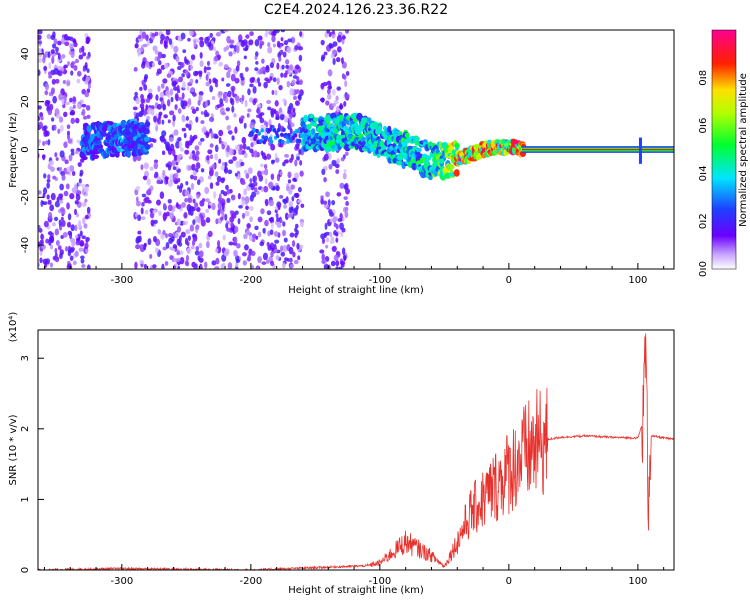 The height and width of the screenshot is (600, 750). I want to click on bottom-x-axis-label: Height of straight line (km), so click(356, 590).